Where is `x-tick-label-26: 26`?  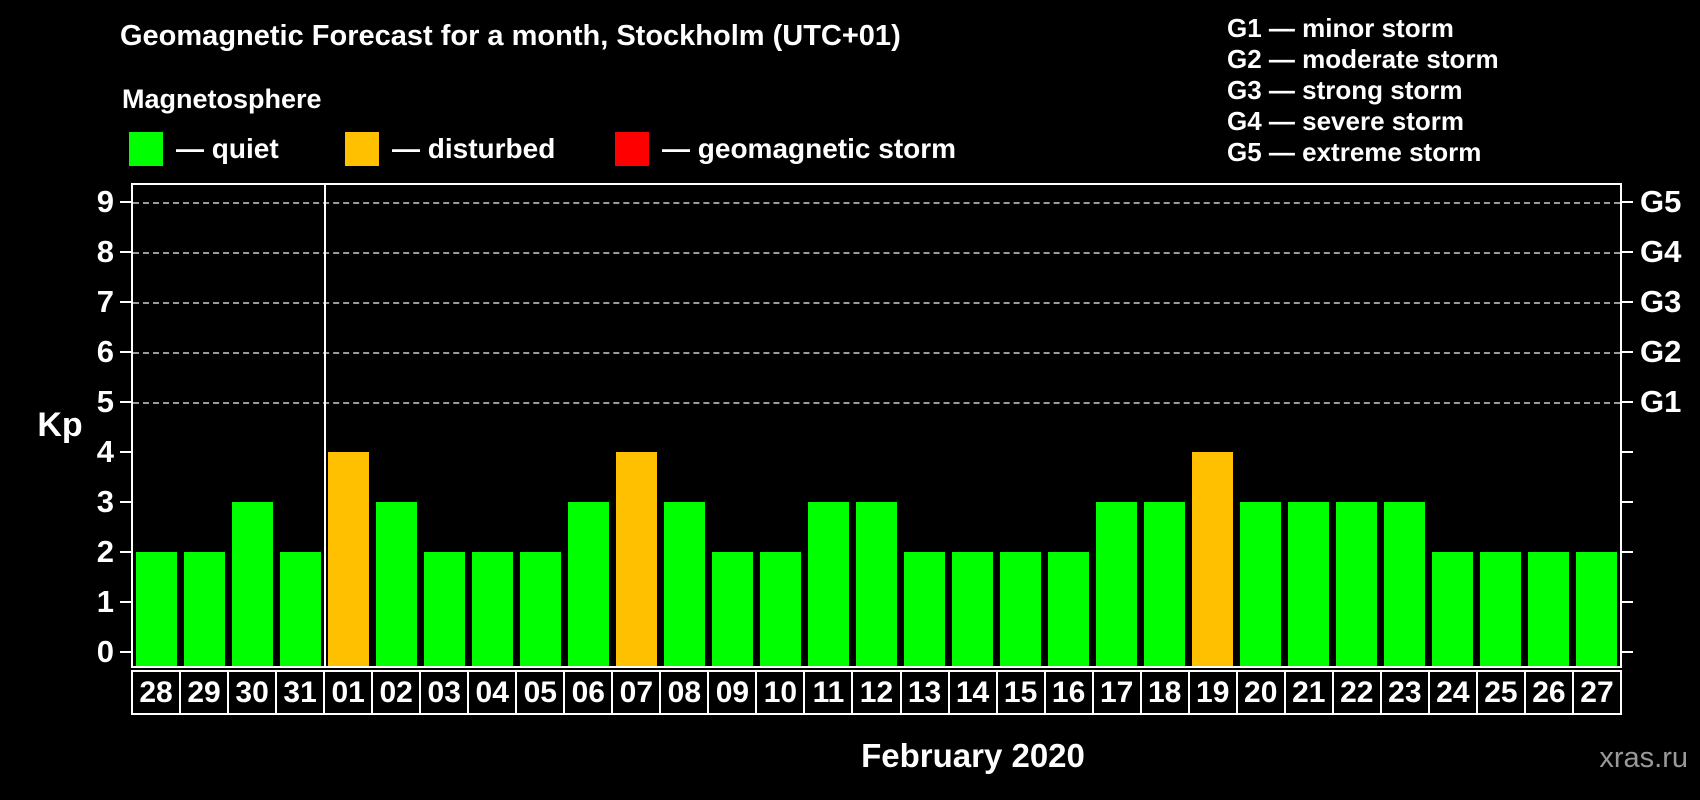
x-tick-label-26: 26 is located at coordinates (1550, 692).